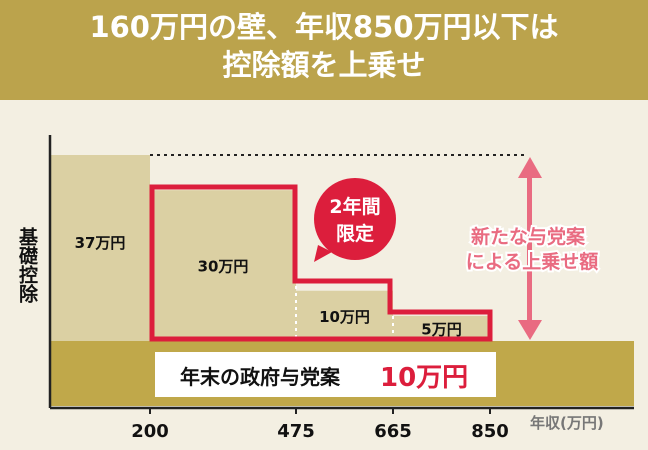 Image resolution: width=648 pixels, height=450 pixels. Describe the element at coordinates (260, 377) in the screenshot. I see `base-label-prefix: 年末の政府与党案` at that location.